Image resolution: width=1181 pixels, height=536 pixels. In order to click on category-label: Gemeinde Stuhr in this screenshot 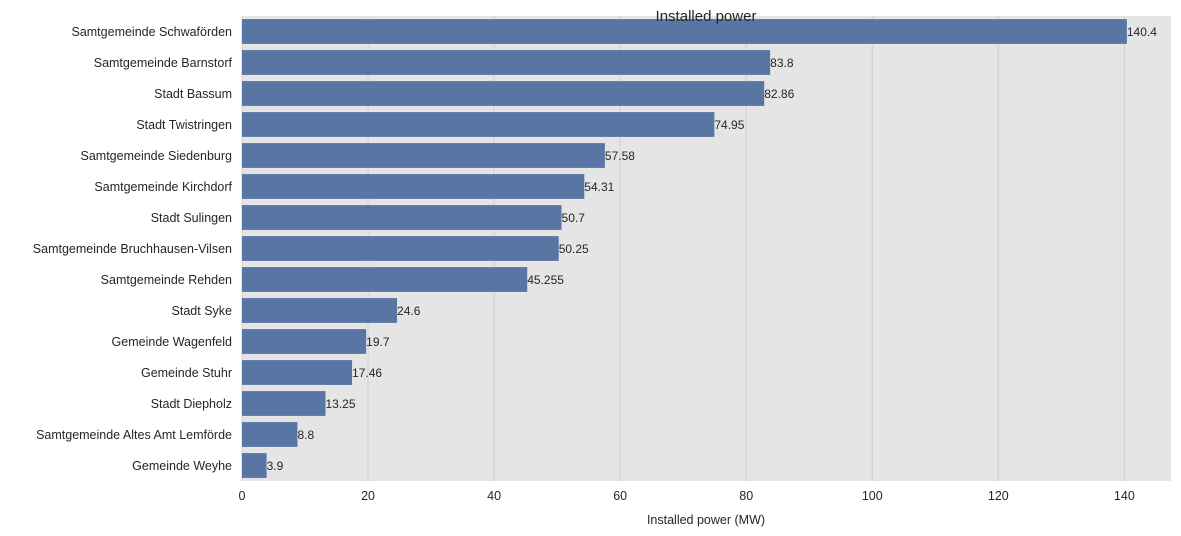, I will do `click(186, 373)`.